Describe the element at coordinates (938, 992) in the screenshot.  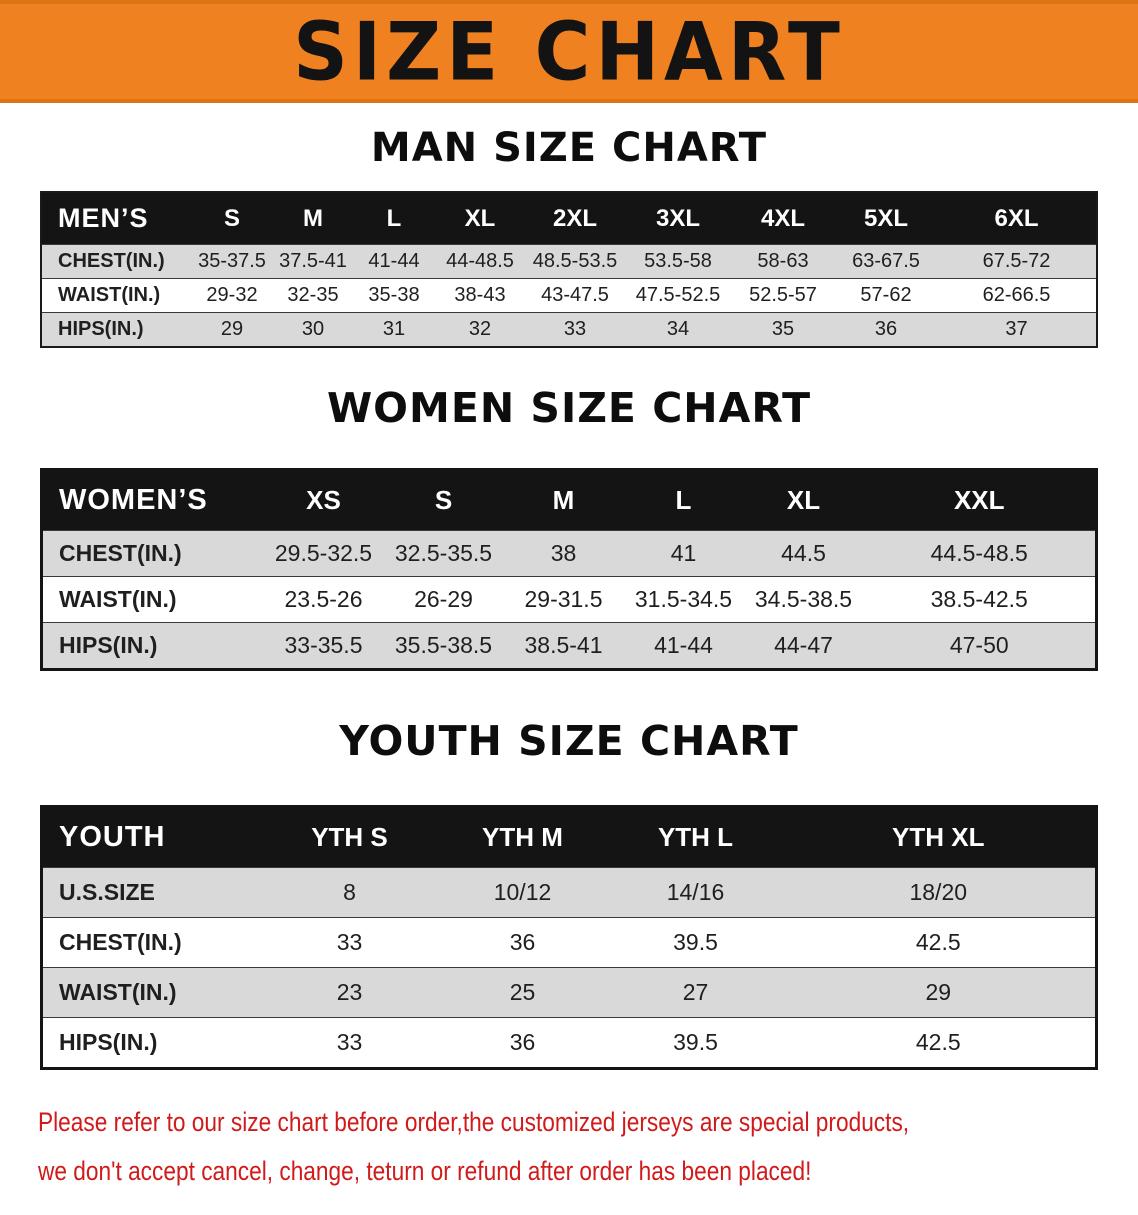
I see `size-value: 29` at that location.